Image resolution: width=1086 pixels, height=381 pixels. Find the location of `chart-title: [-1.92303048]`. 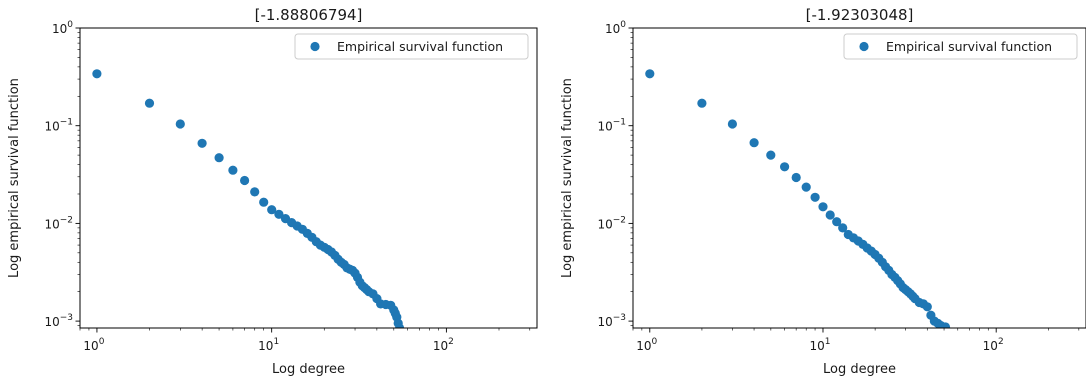

chart-title: [-1.92303048] is located at coordinates (860, 15).